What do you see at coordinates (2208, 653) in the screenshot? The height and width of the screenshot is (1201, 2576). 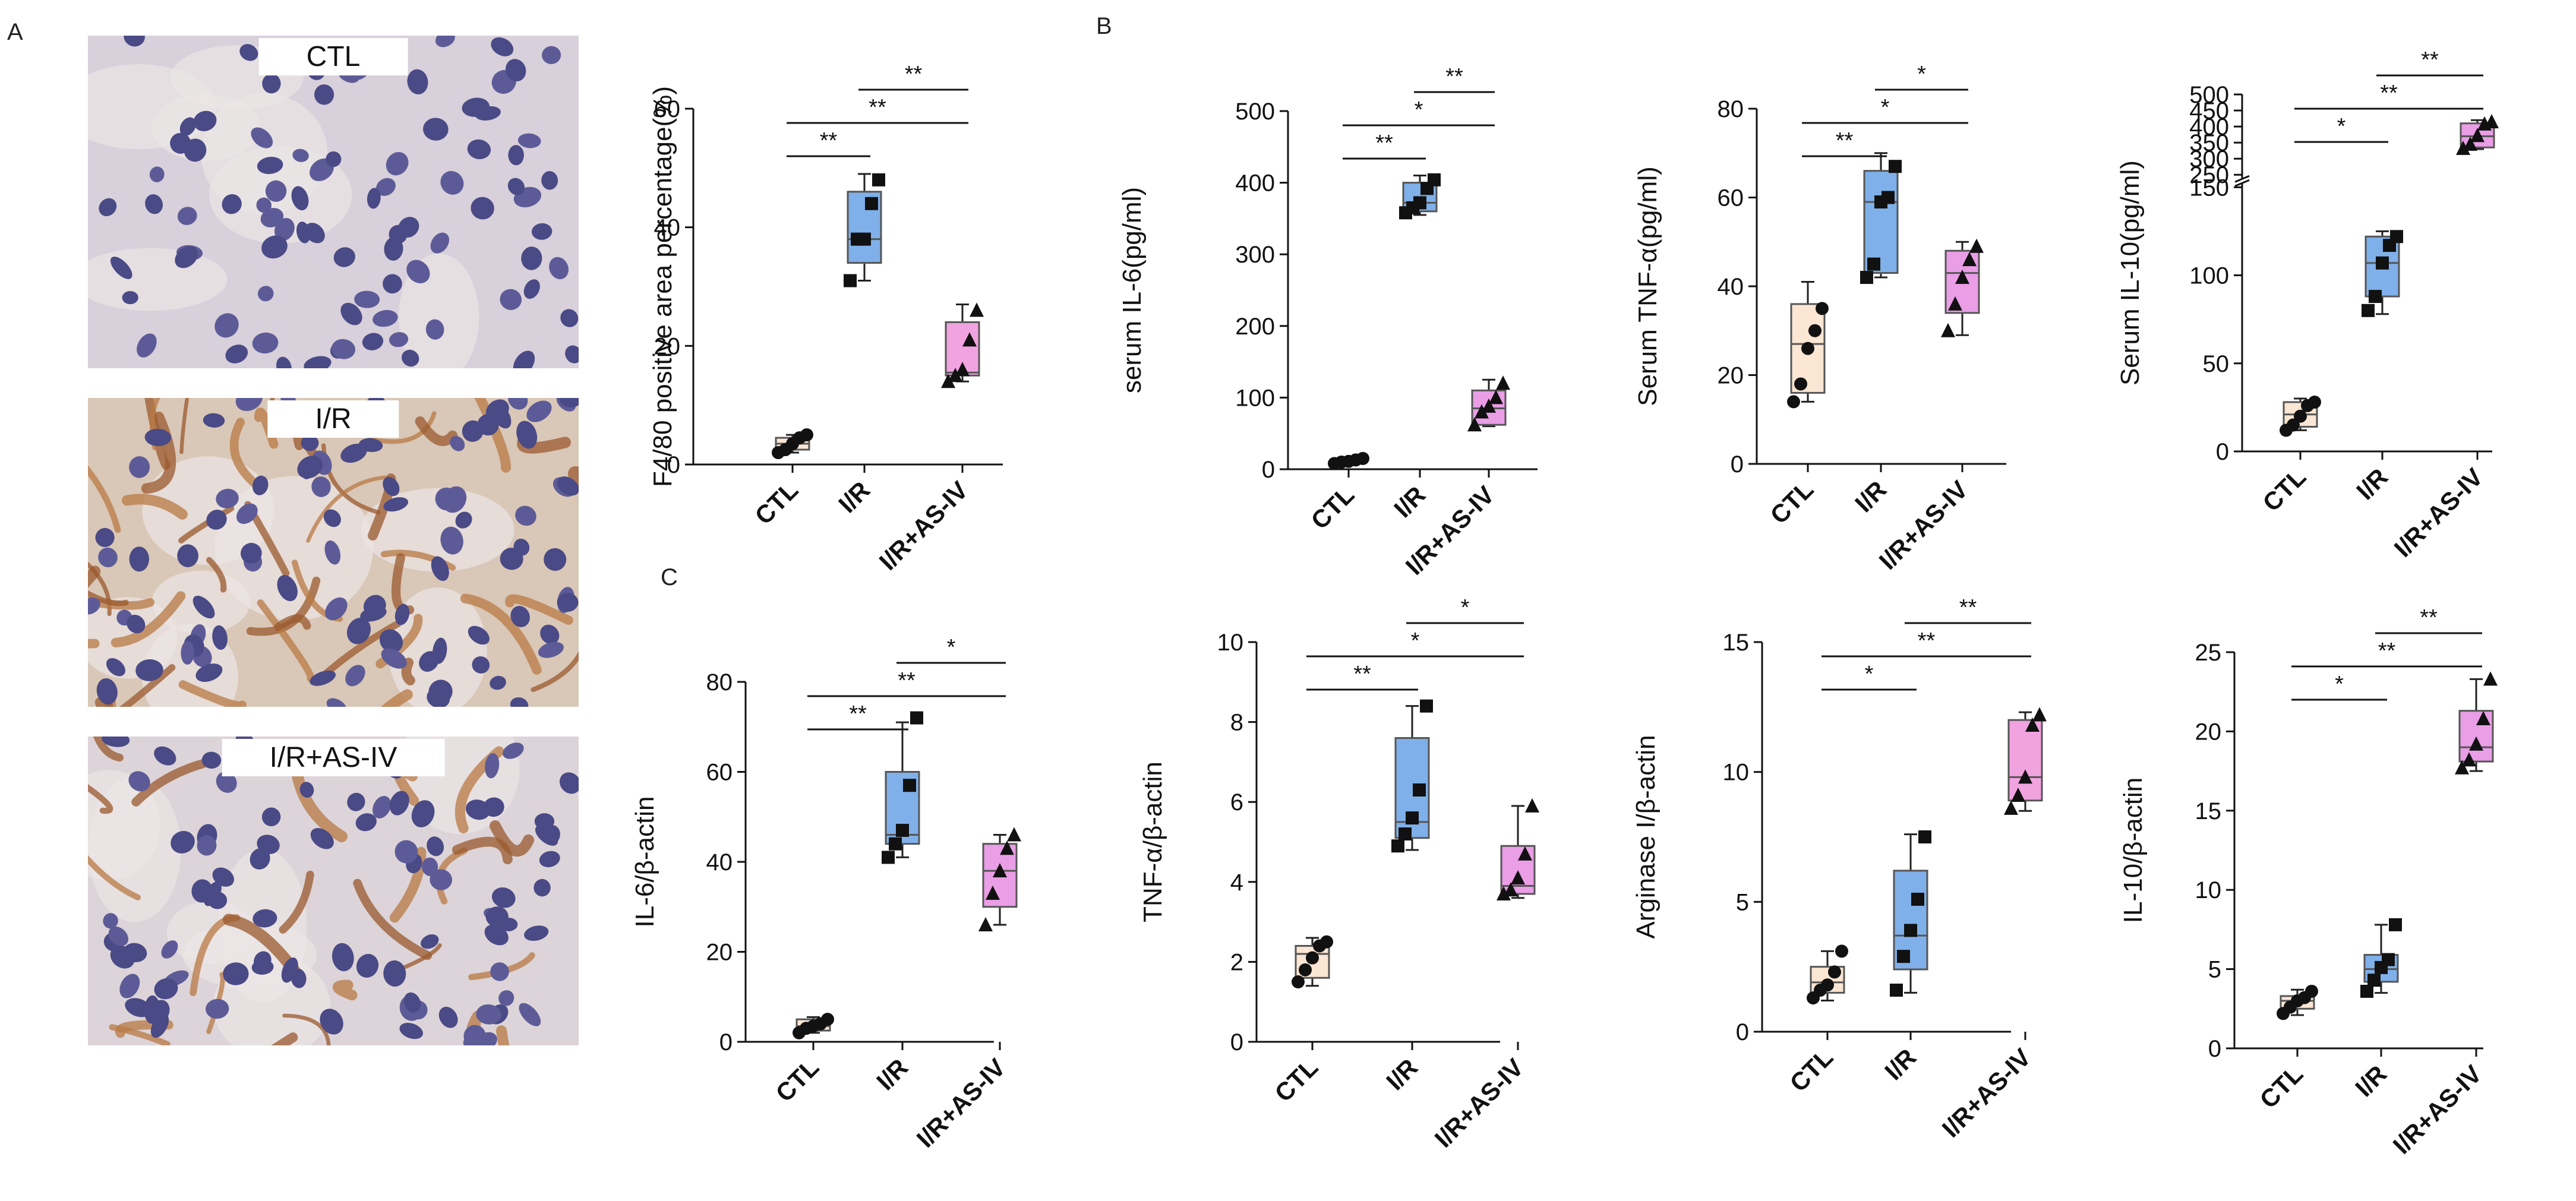 I see `y-tick-label: 25` at bounding box center [2208, 653].